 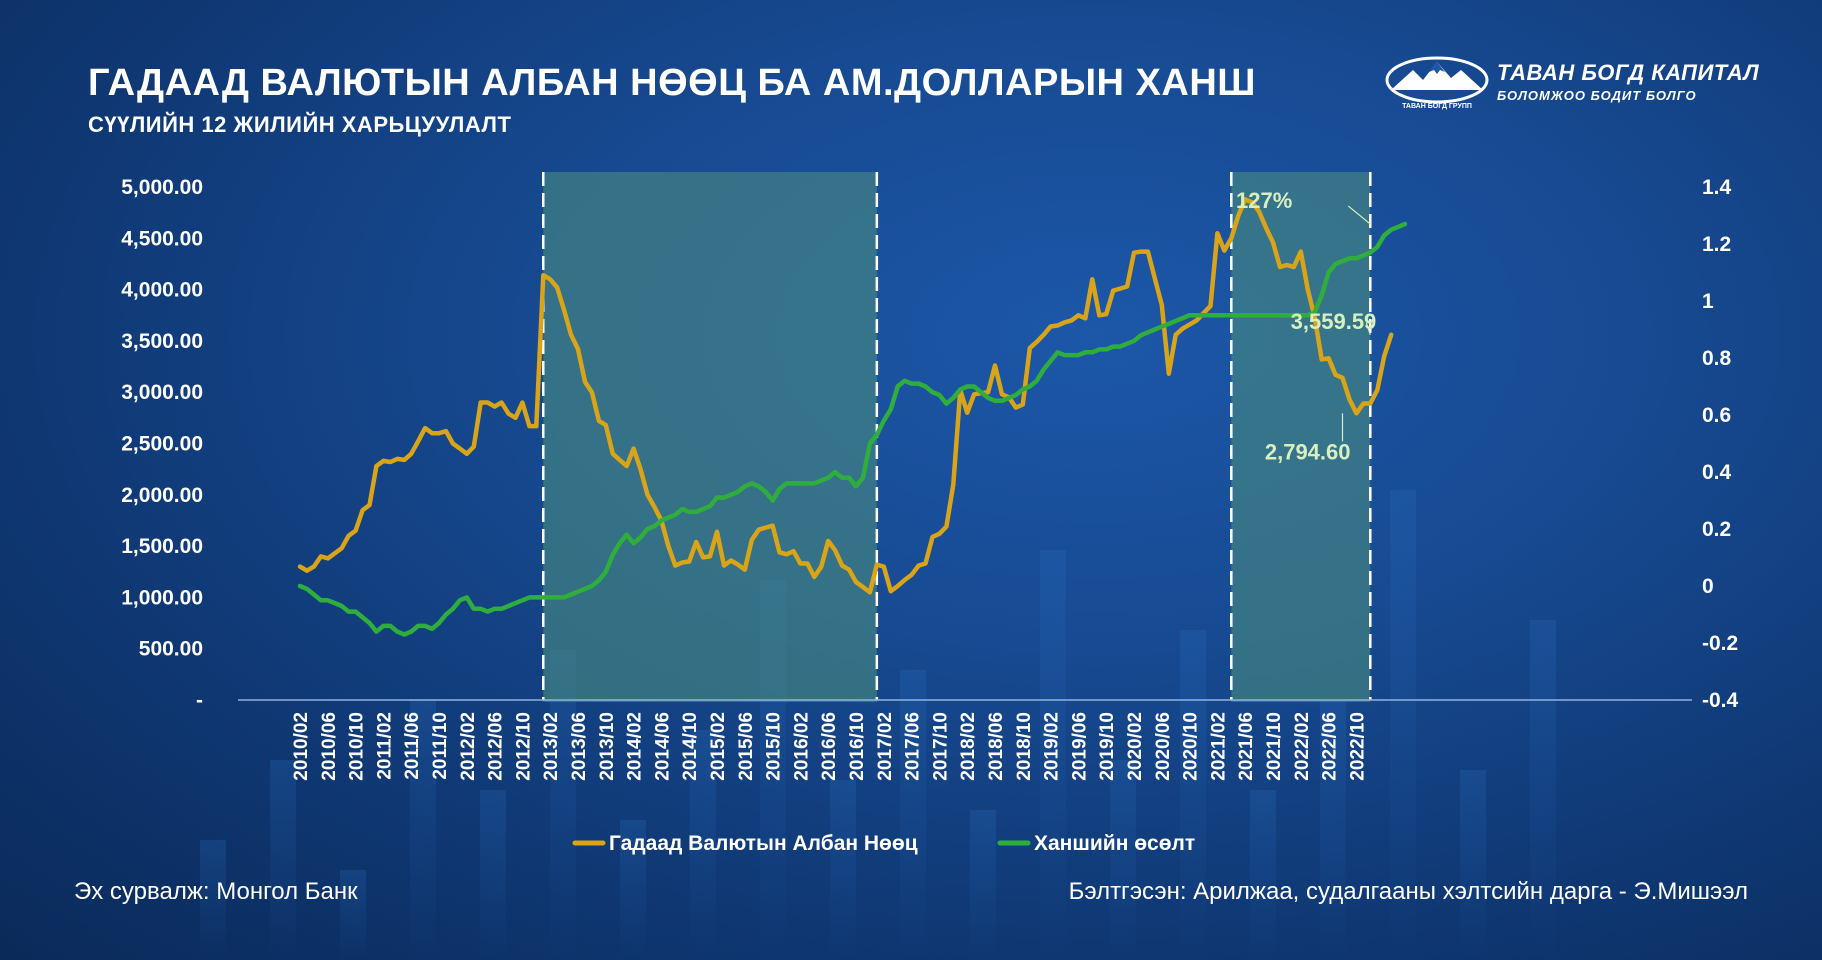 What do you see at coordinates (523, 746) in the screenshot?
I see `x-tick-label: 2012/10` at bounding box center [523, 746].